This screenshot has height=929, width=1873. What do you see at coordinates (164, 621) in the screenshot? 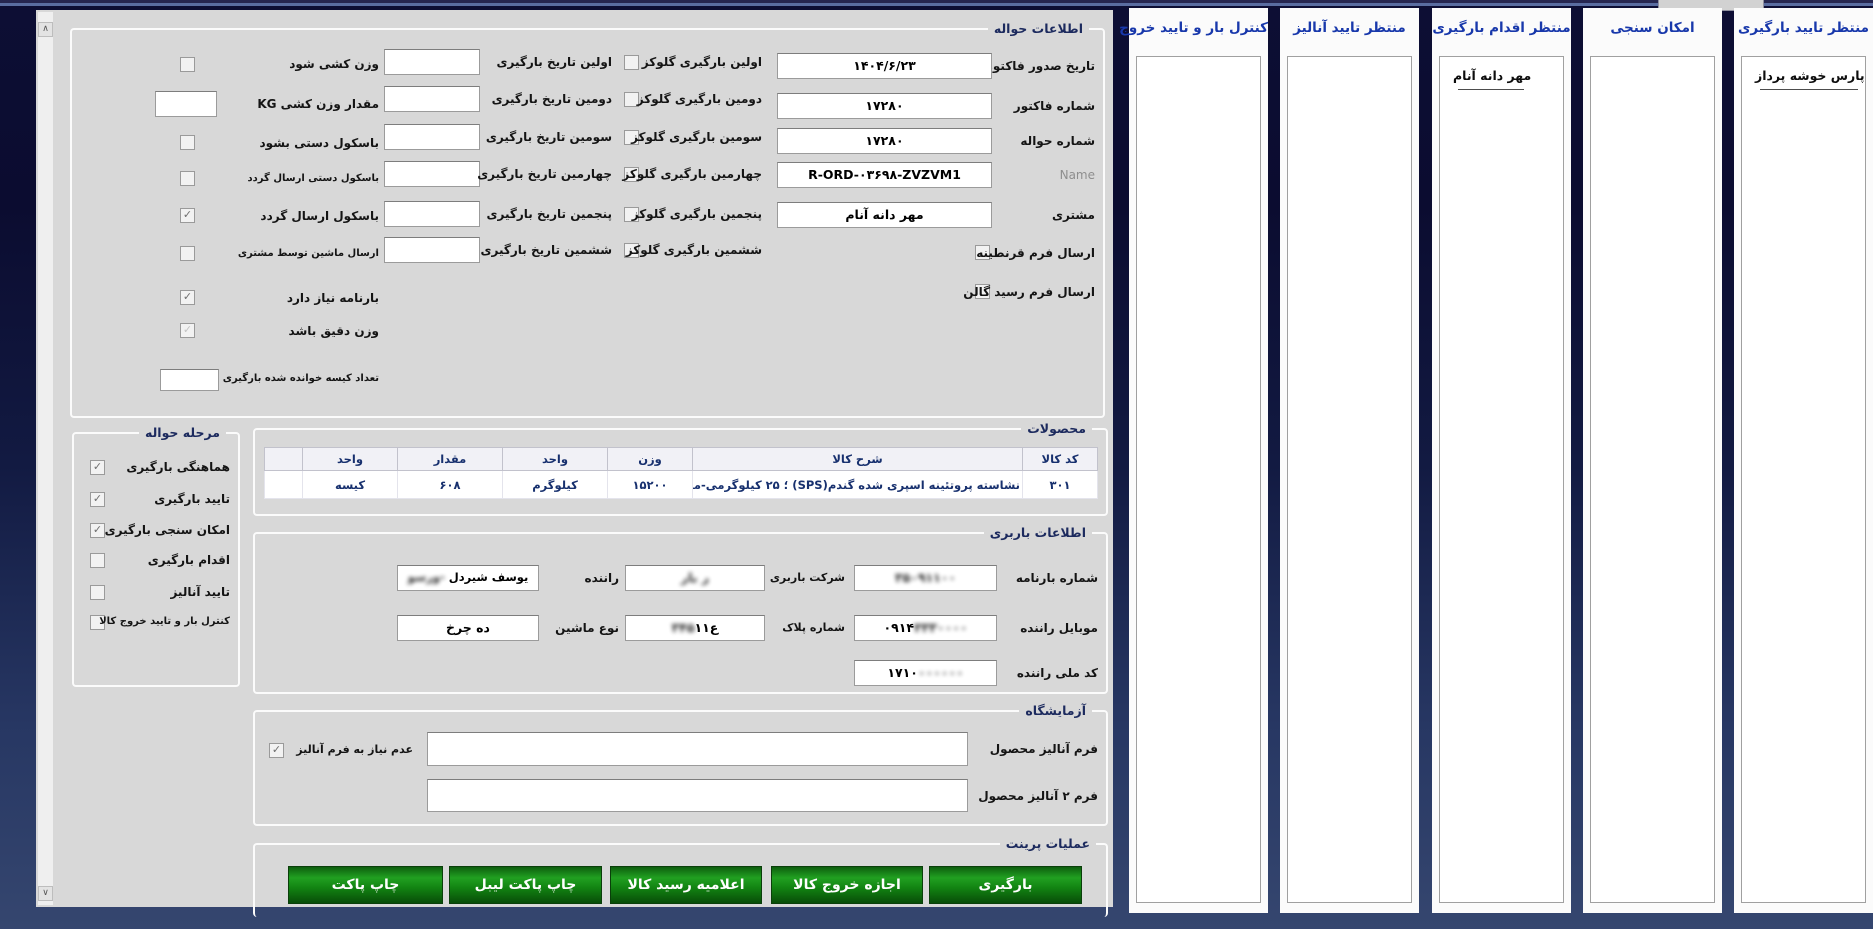
I see `stage-exit-control-label: کنترل بار و تایید خروج کالا` at bounding box center [164, 621].